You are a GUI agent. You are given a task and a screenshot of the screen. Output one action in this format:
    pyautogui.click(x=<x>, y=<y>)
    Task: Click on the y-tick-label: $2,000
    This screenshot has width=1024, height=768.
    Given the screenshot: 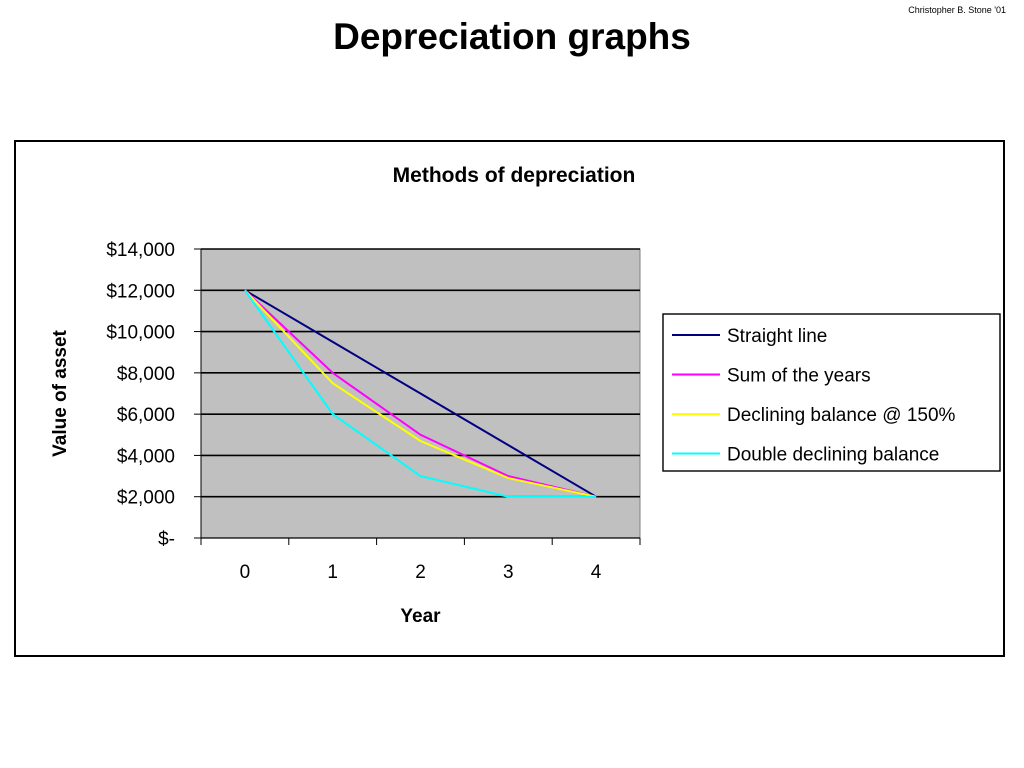 What is the action you would take?
    pyautogui.click(x=146, y=498)
    